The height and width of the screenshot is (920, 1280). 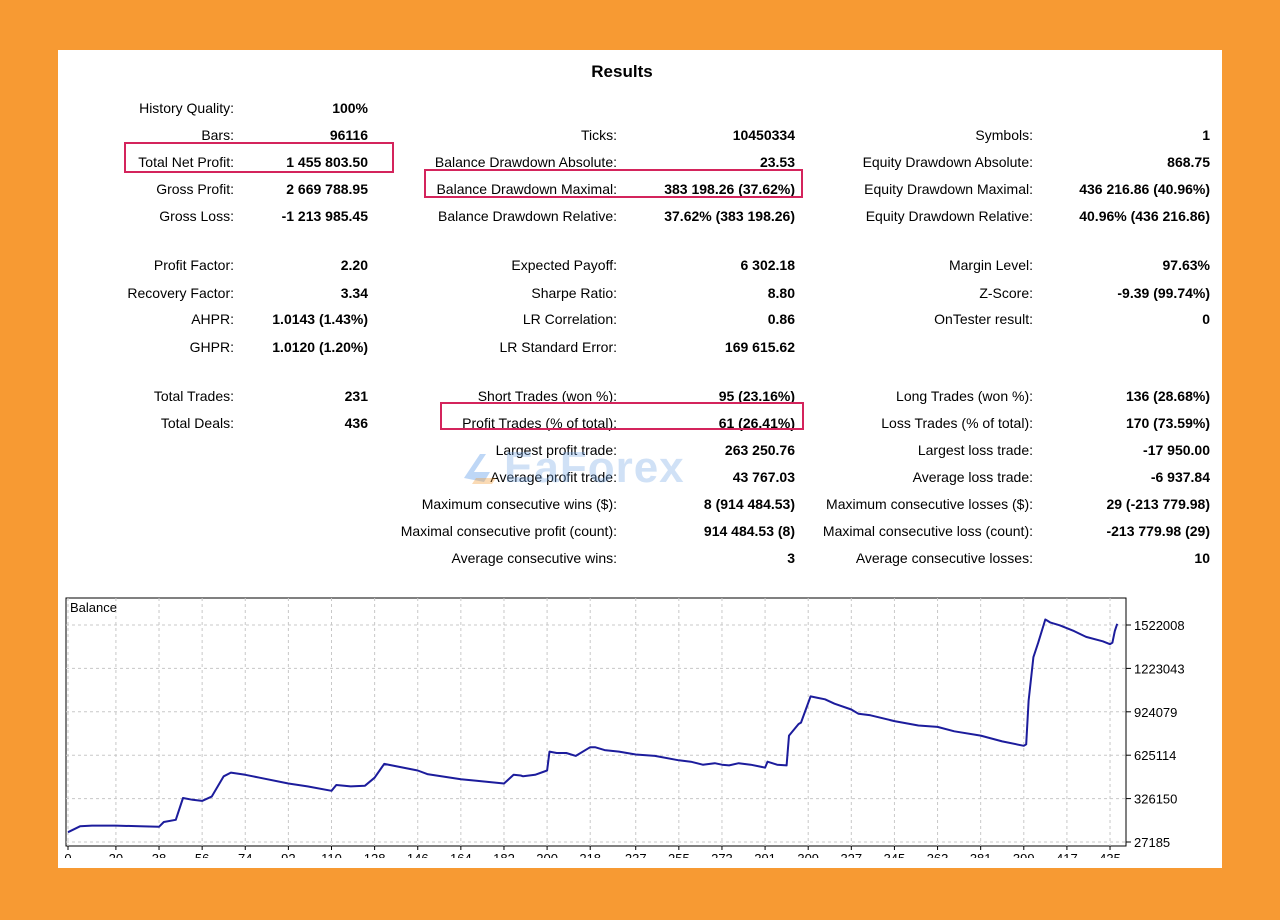 I want to click on x-tick-label: 56, so click(x=202, y=854).